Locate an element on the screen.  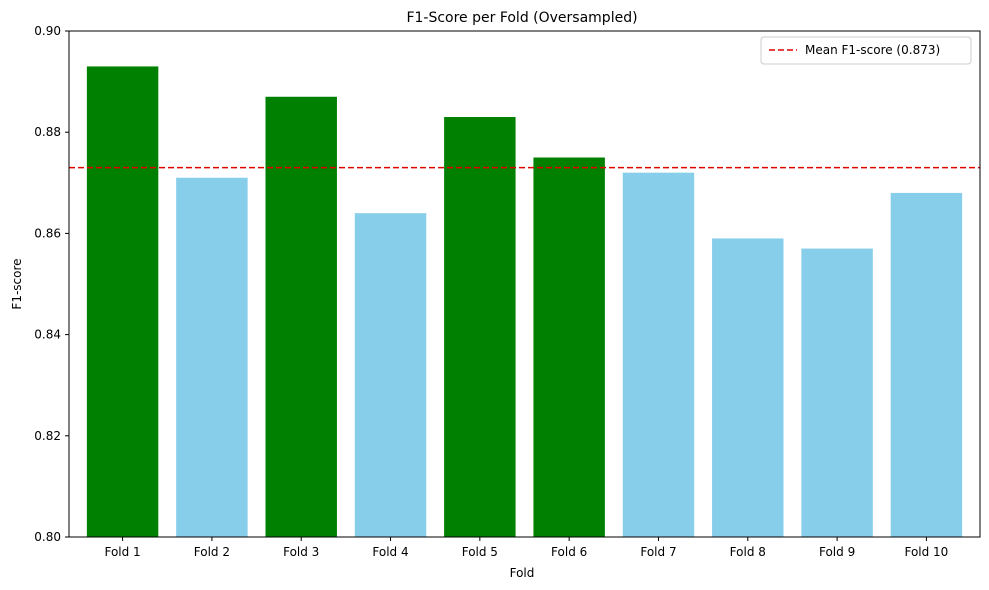
y-tick-label: 0.86 is located at coordinates (47, 233).